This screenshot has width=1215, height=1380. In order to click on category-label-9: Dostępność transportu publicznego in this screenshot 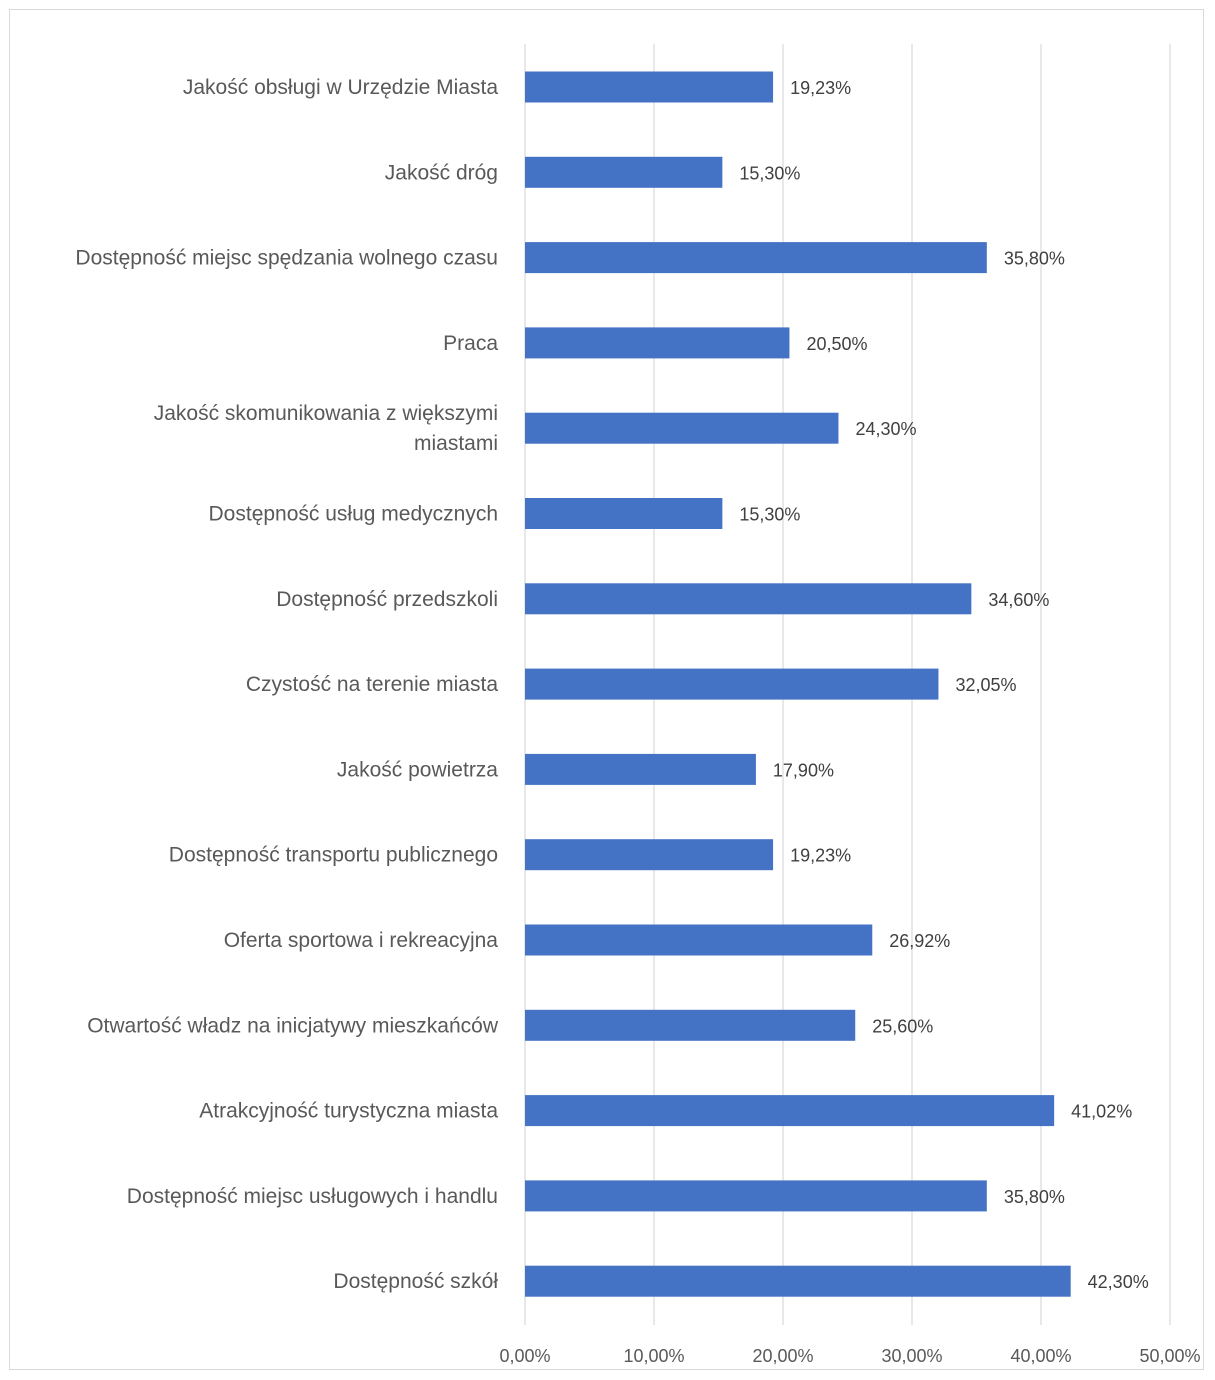, I will do `click(333, 855)`.